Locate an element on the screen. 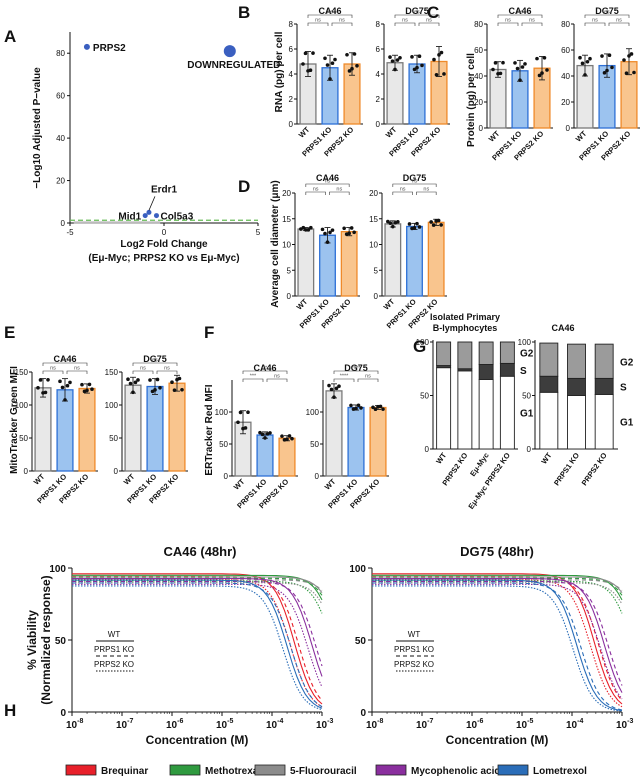  panel-letter-e: E is located at coordinates (9, 332).